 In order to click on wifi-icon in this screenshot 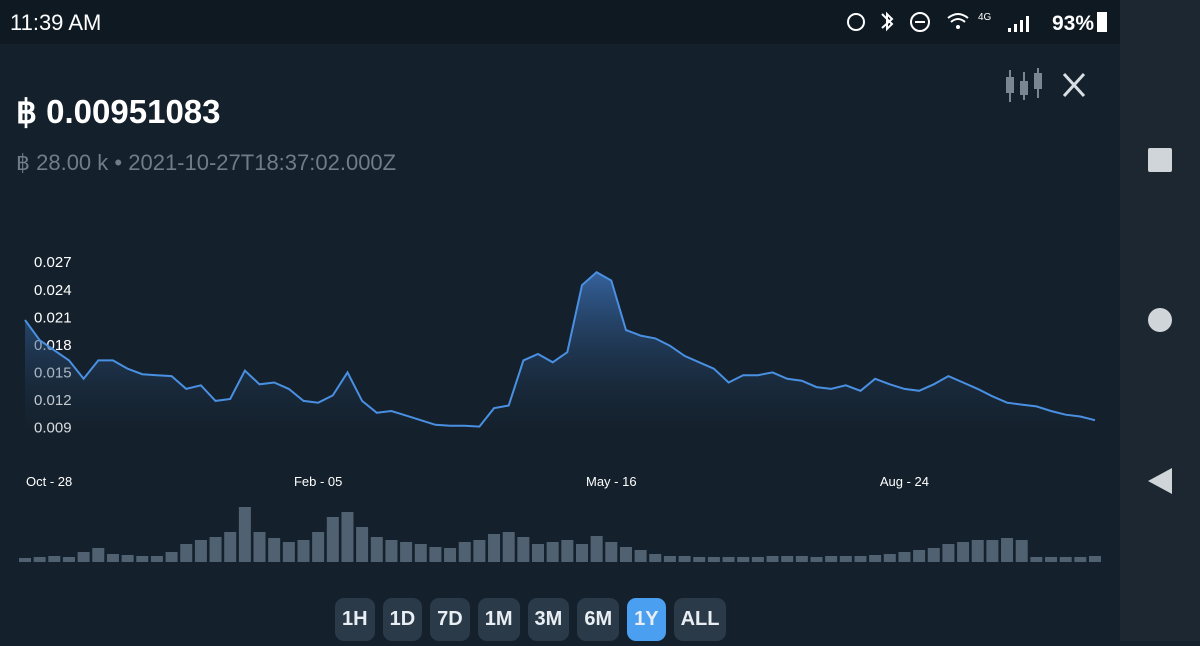, I will do `click(958, 18)`.